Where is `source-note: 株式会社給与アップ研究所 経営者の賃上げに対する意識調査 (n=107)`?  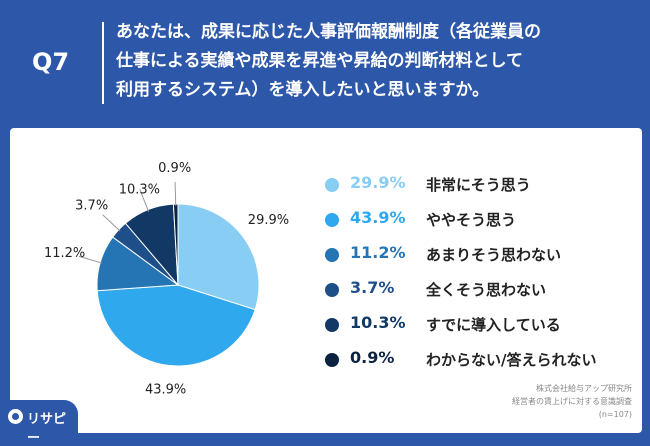 source-note: 株式会社給与アップ研究所 経営者の賃上げに対する意識調査 (n=107) is located at coordinates (572, 401).